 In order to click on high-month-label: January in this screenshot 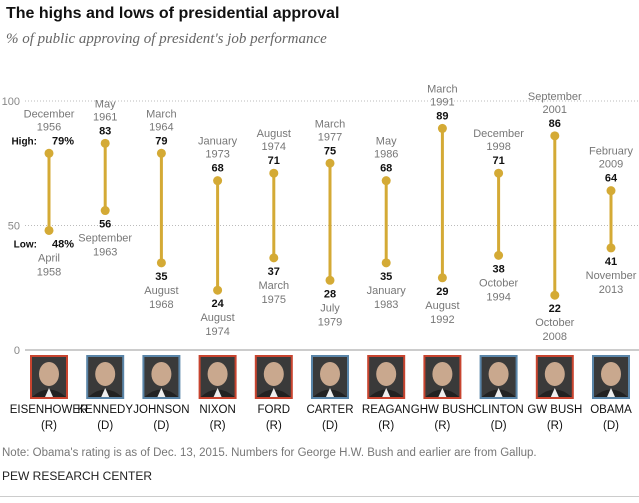, I will do `click(218, 142)`.